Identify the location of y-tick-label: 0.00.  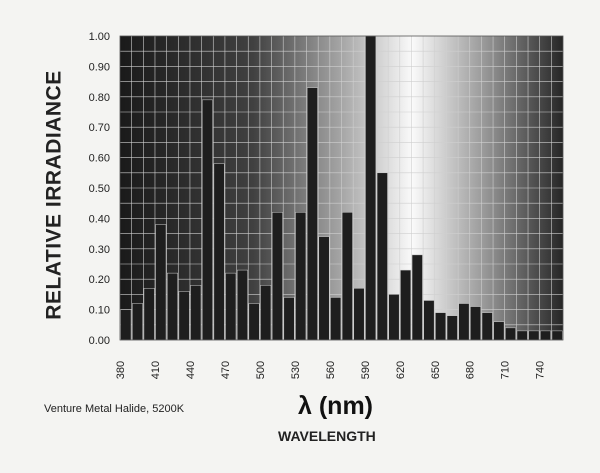
(99, 341).